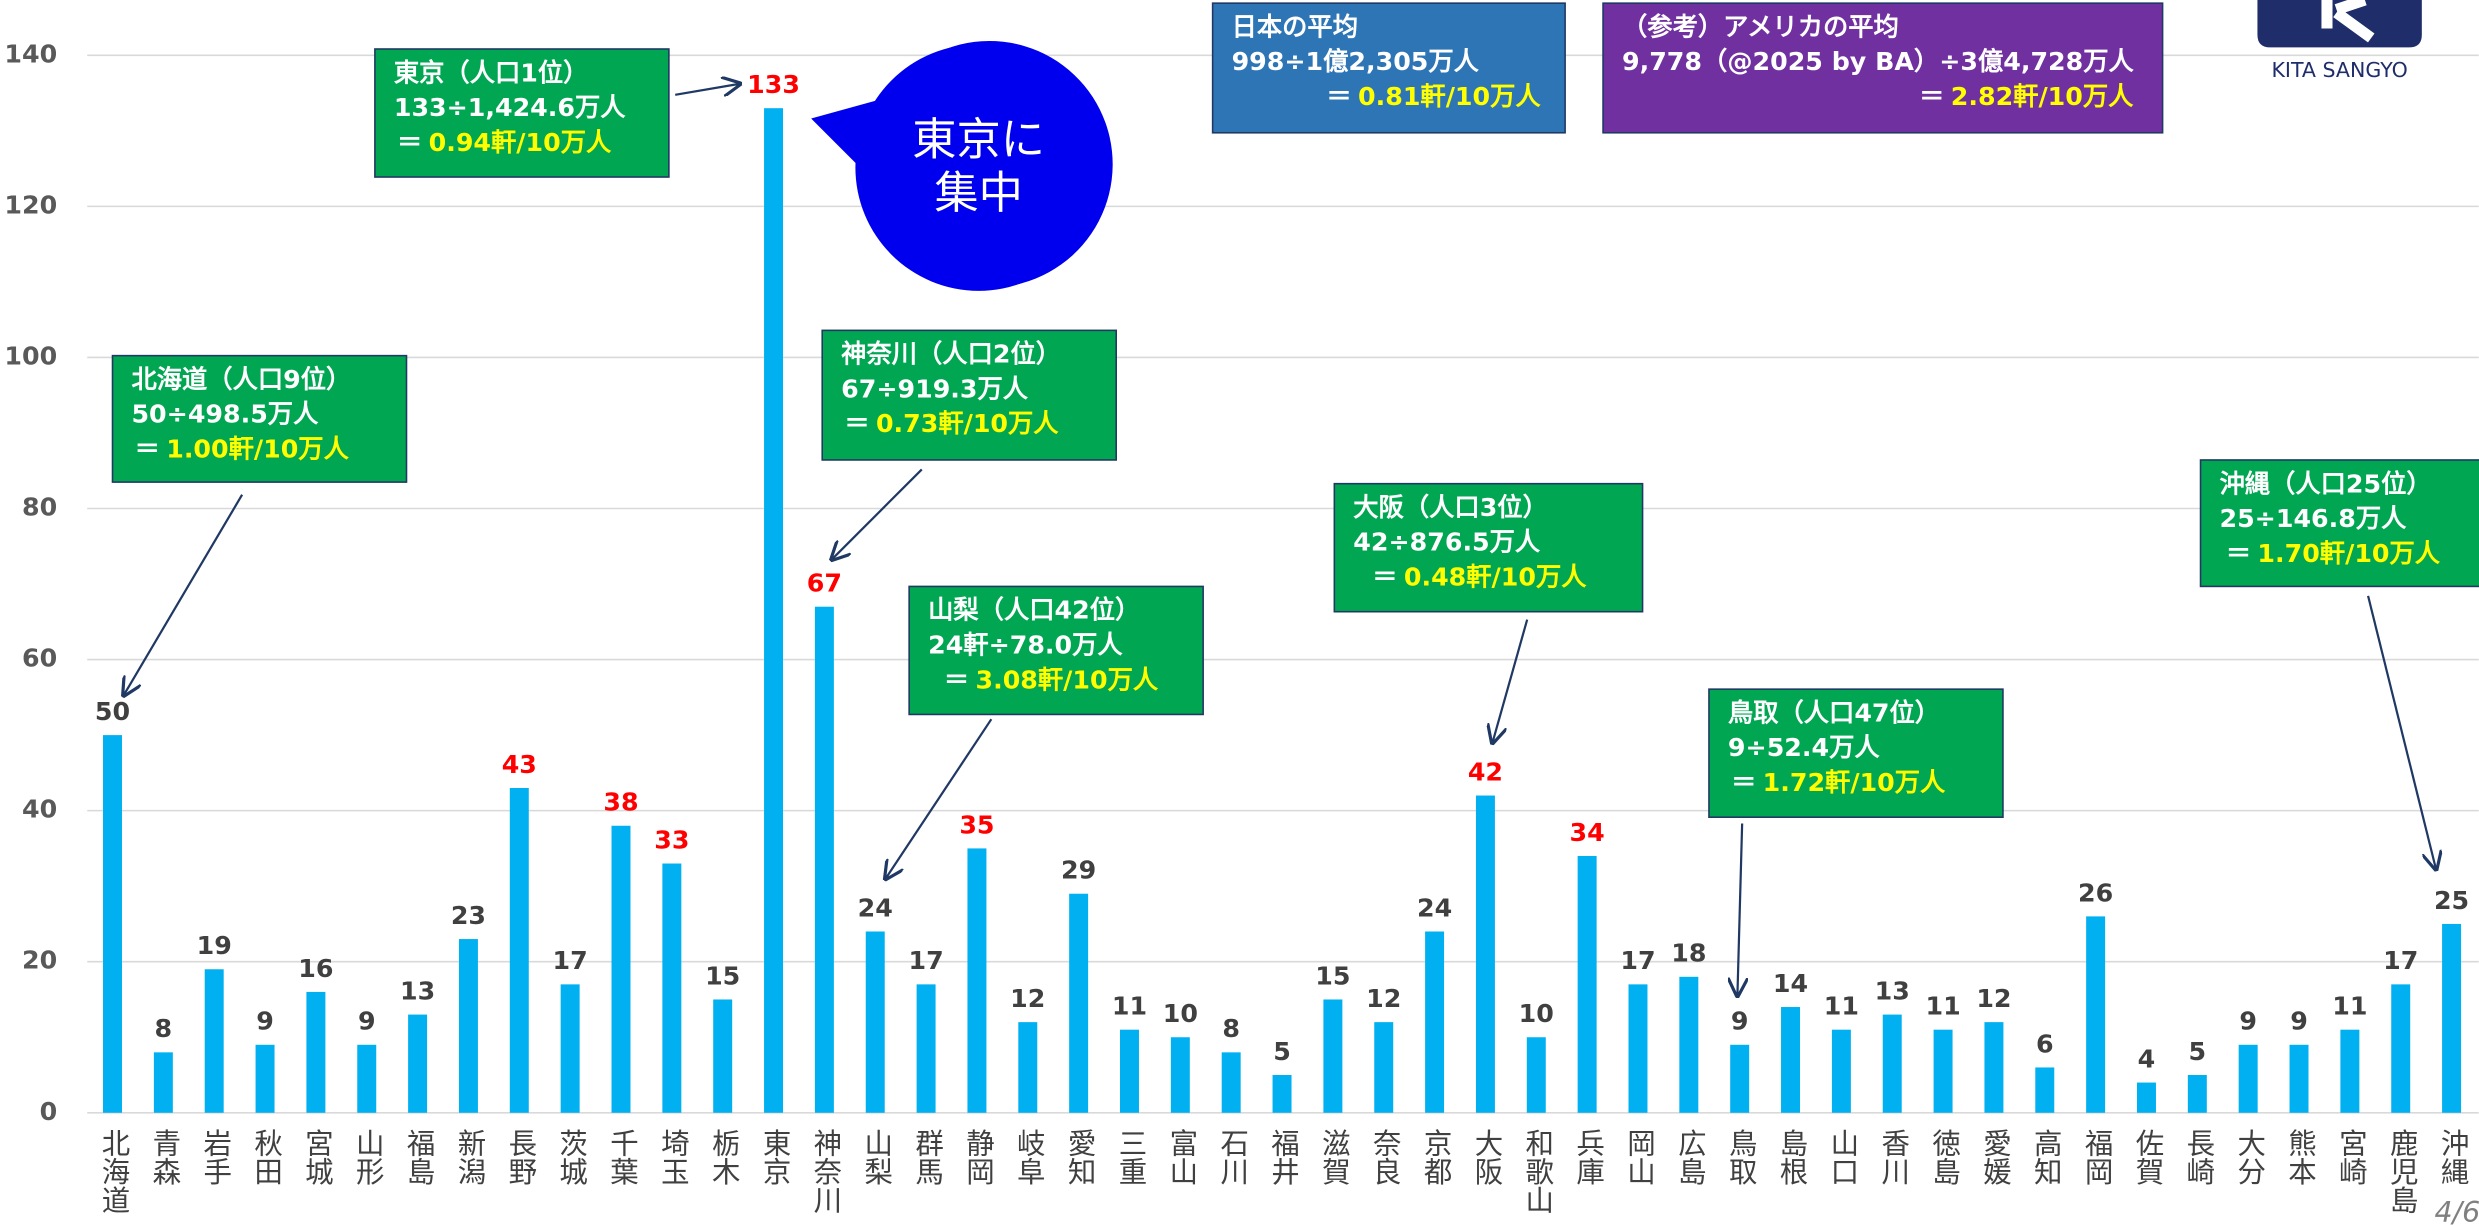 Image resolution: width=2479 pixels, height=1225 pixels. I want to click on value-label: 24, so click(875, 907).